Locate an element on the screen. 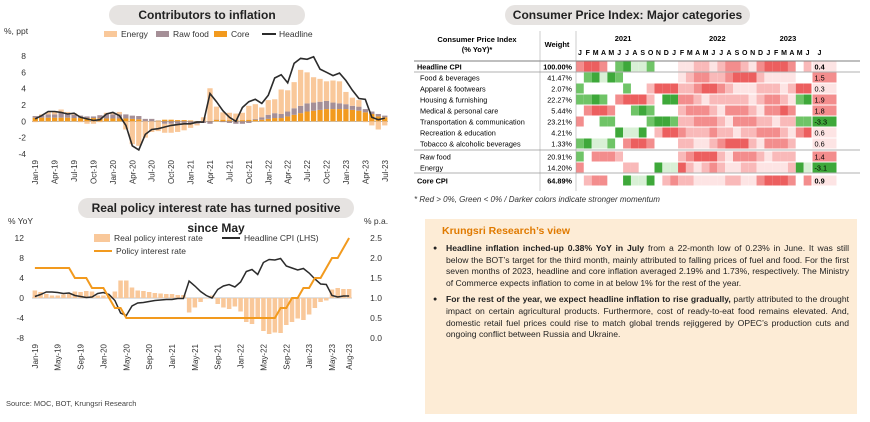 The width and height of the screenshot is (870, 422). table-latest-value: 1.4 is located at coordinates (820, 156).